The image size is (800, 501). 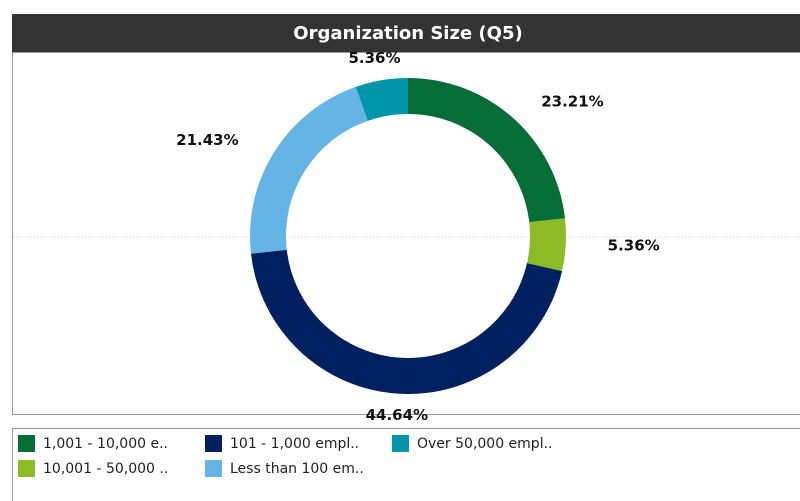 What do you see at coordinates (207, 140) in the screenshot?
I see `data-label: 21.43%` at bounding box center [207, 140].